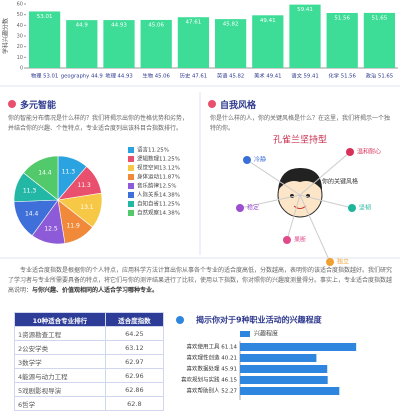 This screenshot has height=411, width=400. I want to click on x-tick-label: 美术 49.41, so click(267, 76).